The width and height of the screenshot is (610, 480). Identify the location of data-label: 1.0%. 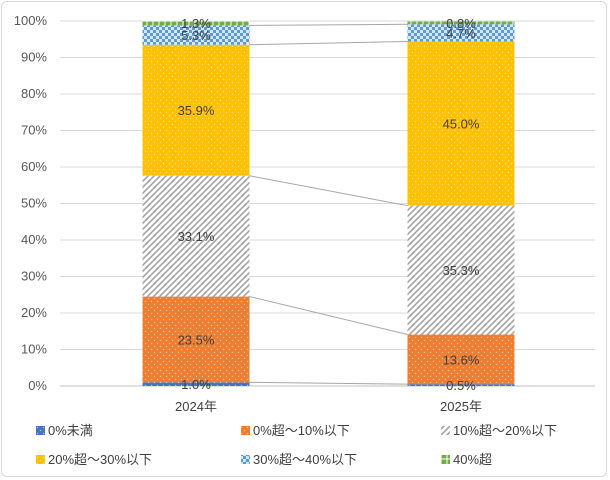
(196, 384).